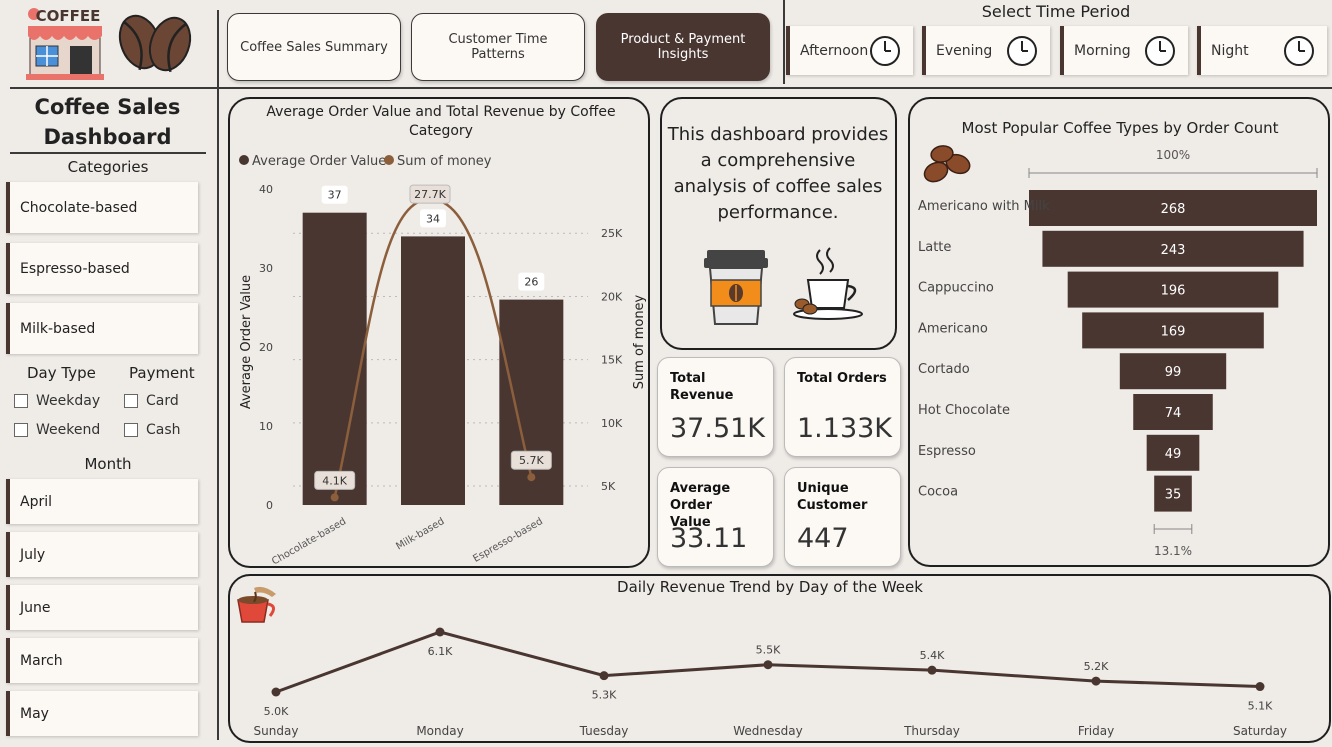  Describe the element at coordinates (102, 328) in the screenshot. I see `category-milk-based: Milk-based` at that location.